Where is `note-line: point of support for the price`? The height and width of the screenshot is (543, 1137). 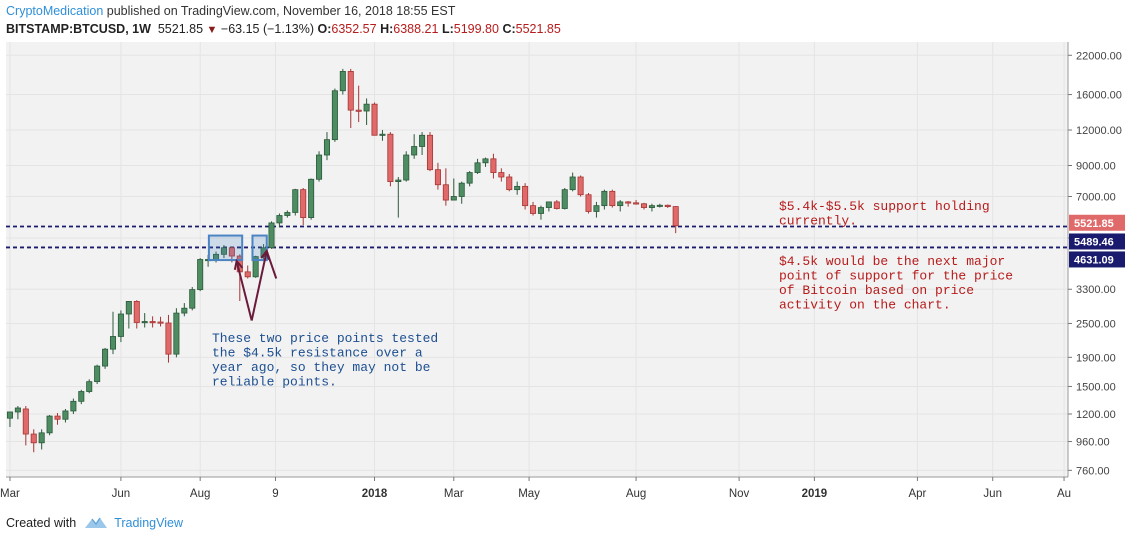 note-line: point of support for the price is located at coordinates (896, 276).